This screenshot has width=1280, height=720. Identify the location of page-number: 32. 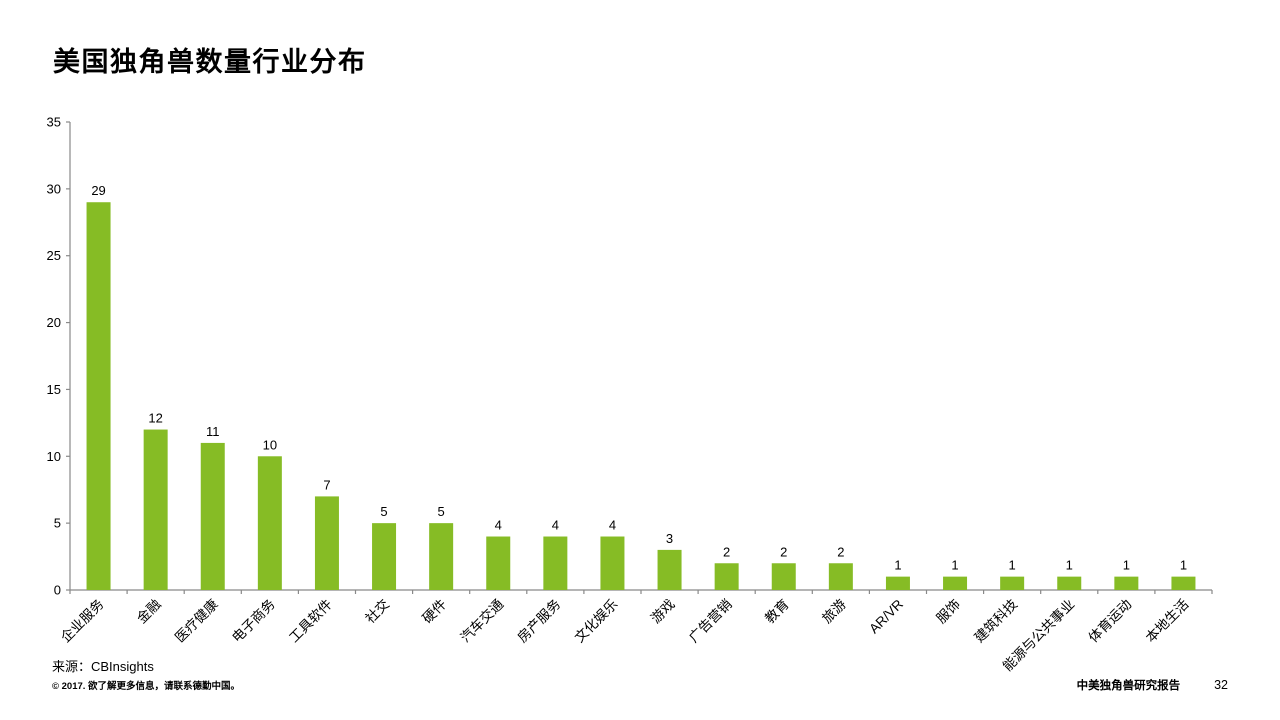
(1221, 685).